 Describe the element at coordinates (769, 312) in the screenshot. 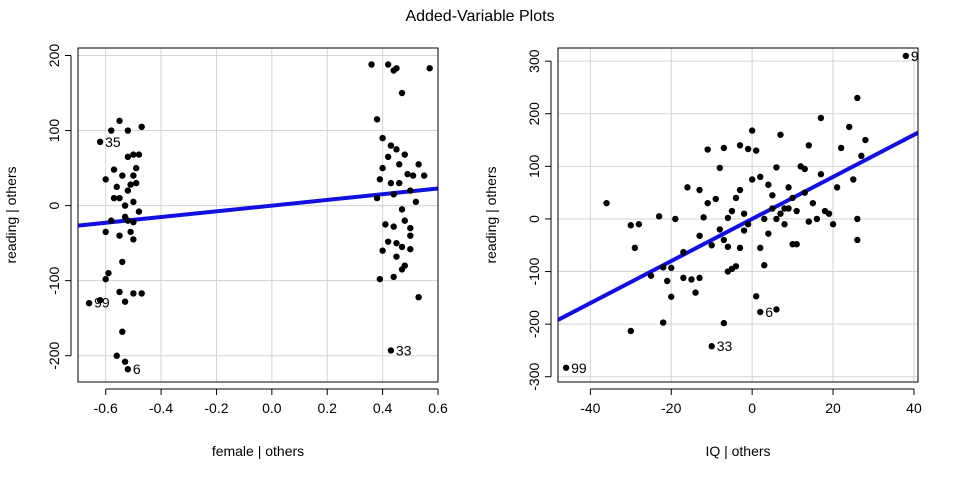

I see `point-label: 6` at that location.